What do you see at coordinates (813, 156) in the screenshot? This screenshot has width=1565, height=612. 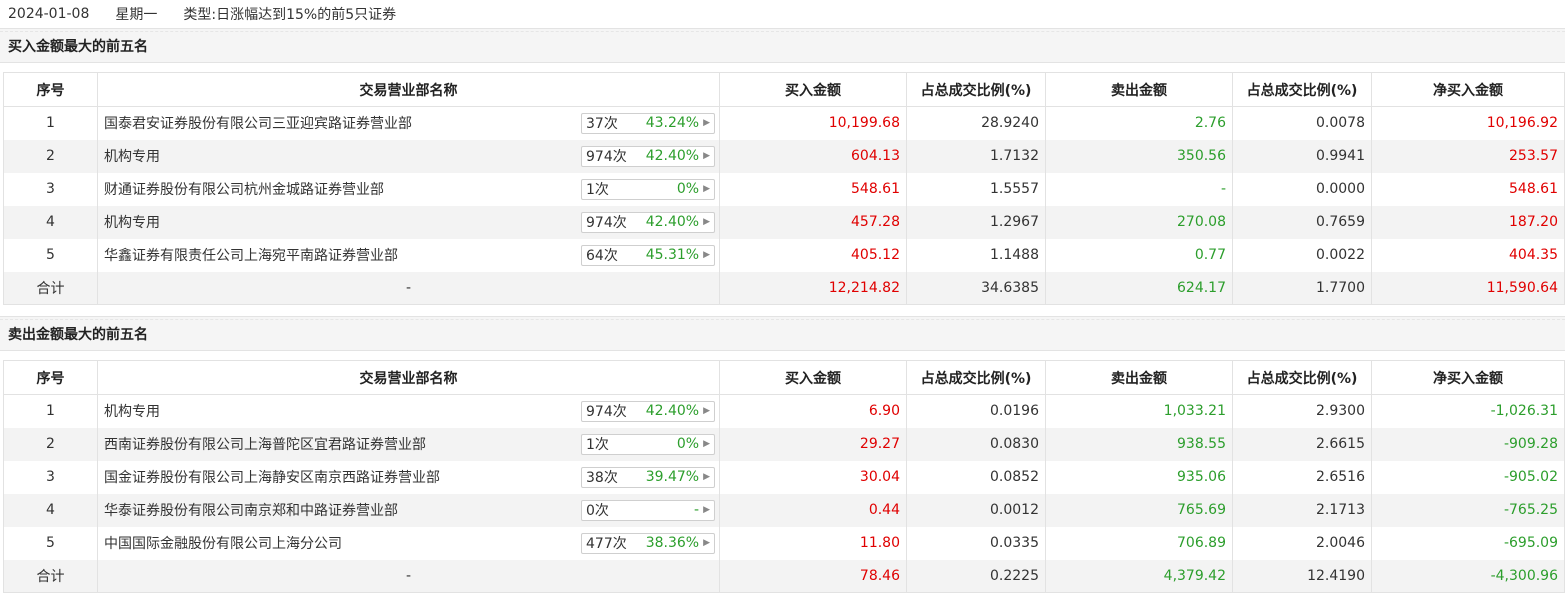 I see `buy-amount: 604.13` at bounding box center [813, 156].